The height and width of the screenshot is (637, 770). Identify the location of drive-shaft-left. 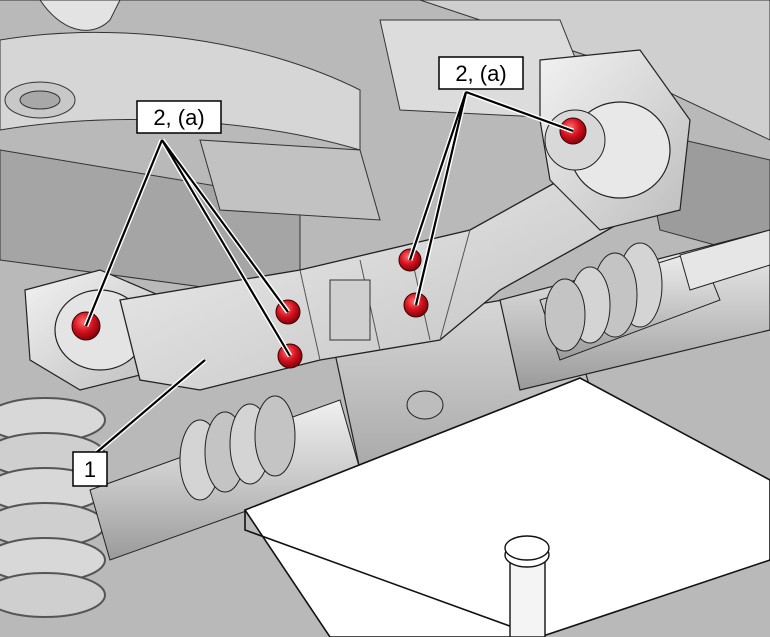
(225, 478).